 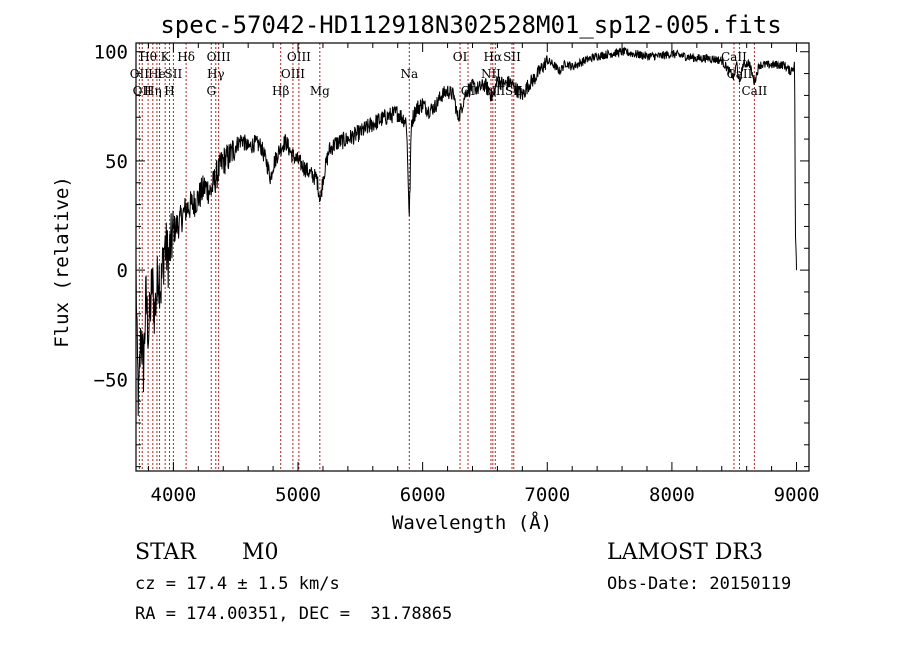 What do you see at coordinates (280, 91) in the screenshot?
I see `emission-line-label: Hβ` at bounding box center [280, 91].